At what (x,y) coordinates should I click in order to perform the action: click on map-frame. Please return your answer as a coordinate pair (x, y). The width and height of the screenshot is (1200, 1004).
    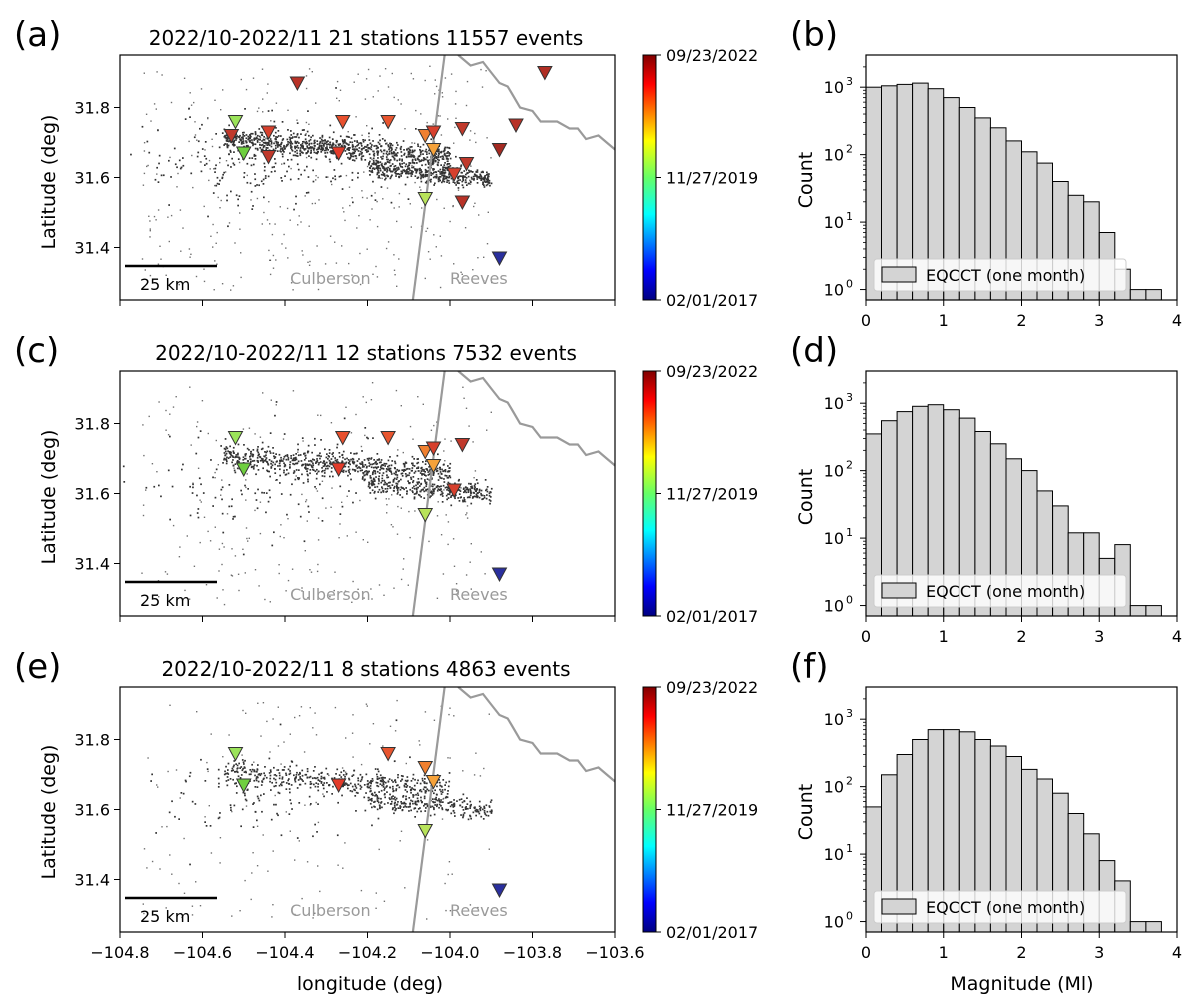
    Looking at the image, I should click on (367, 493).